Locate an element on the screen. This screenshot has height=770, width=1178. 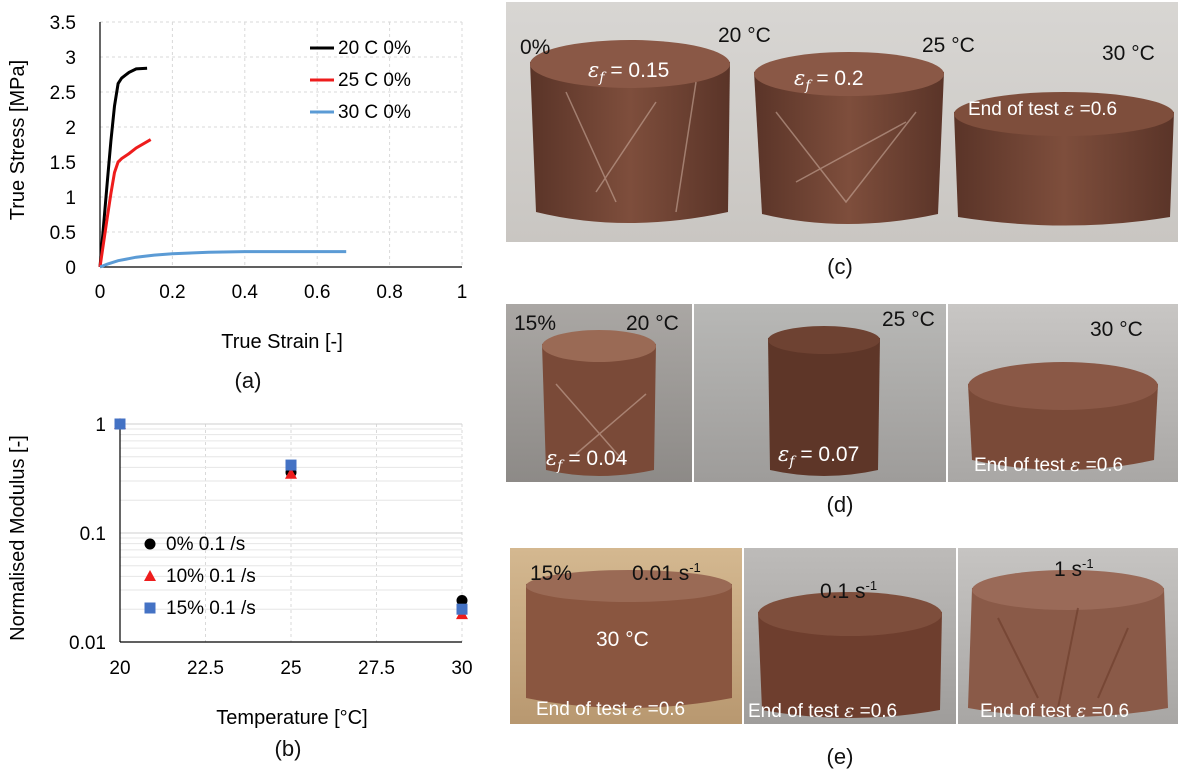
caption-b: (b) is located at coordinates (288, 748).